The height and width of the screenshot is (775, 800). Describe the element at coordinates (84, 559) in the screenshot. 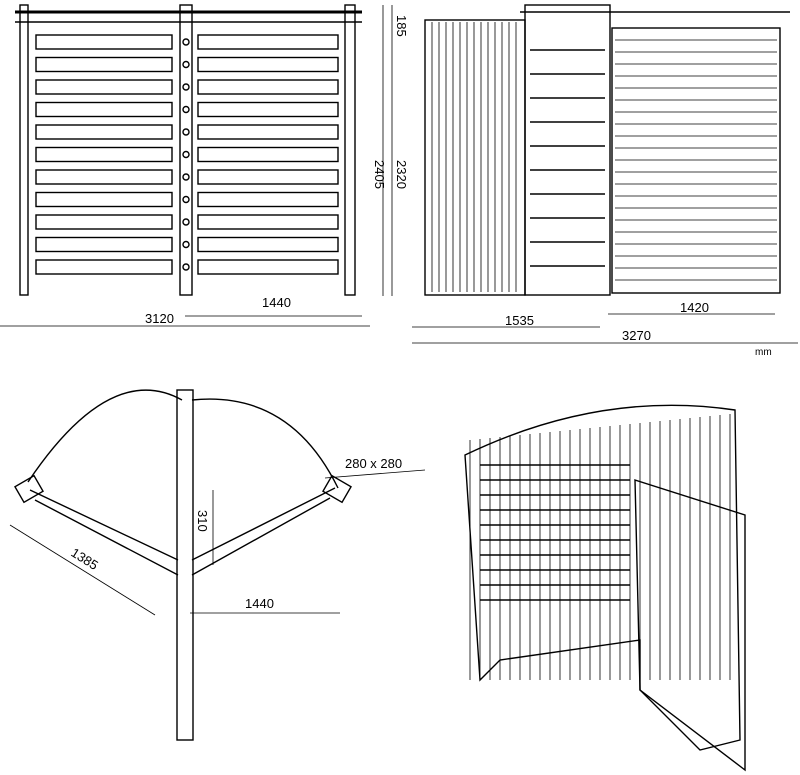

I see `dim-diagonal: 1385` at that location.